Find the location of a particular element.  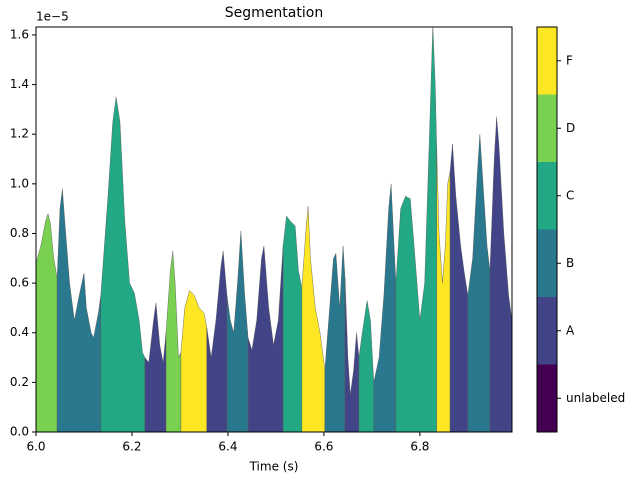

colorbar-label: D is located at coordinates (570, 128).